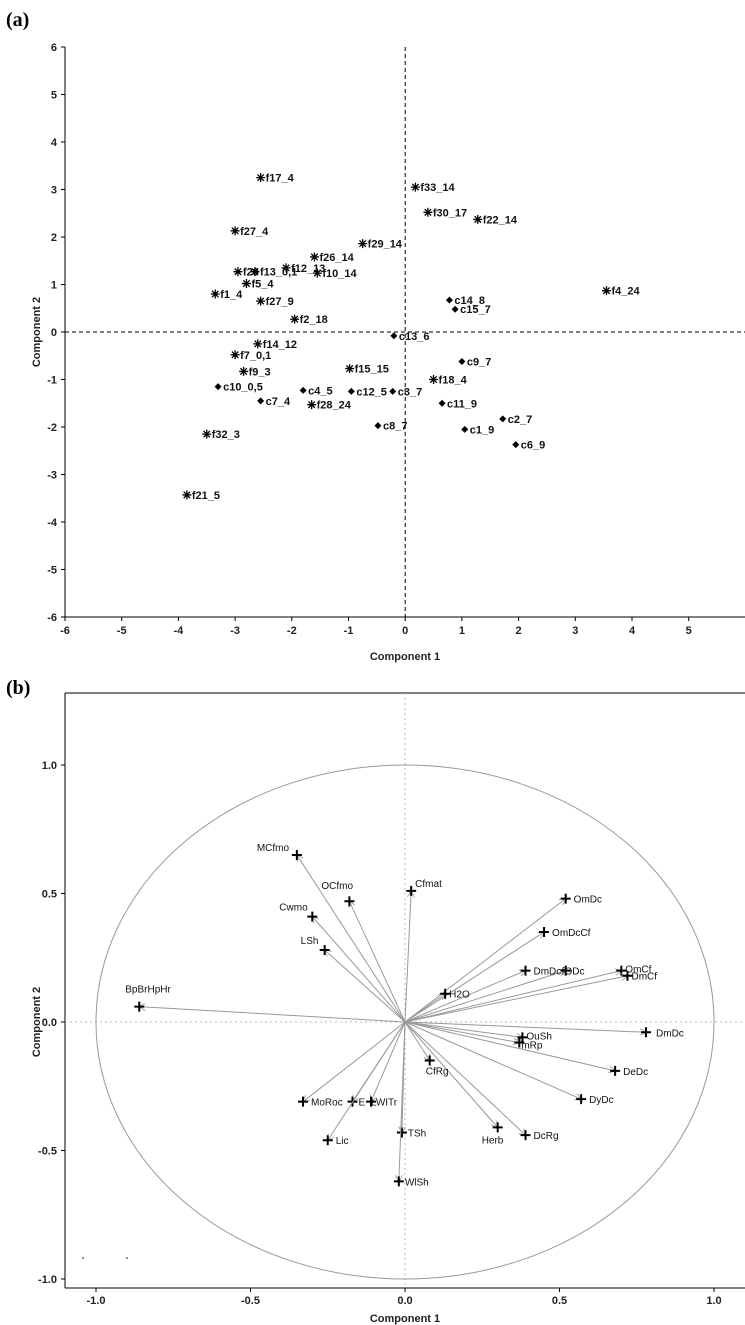  I want to click on x-axis-label: Component 1, so click(405, 1319).